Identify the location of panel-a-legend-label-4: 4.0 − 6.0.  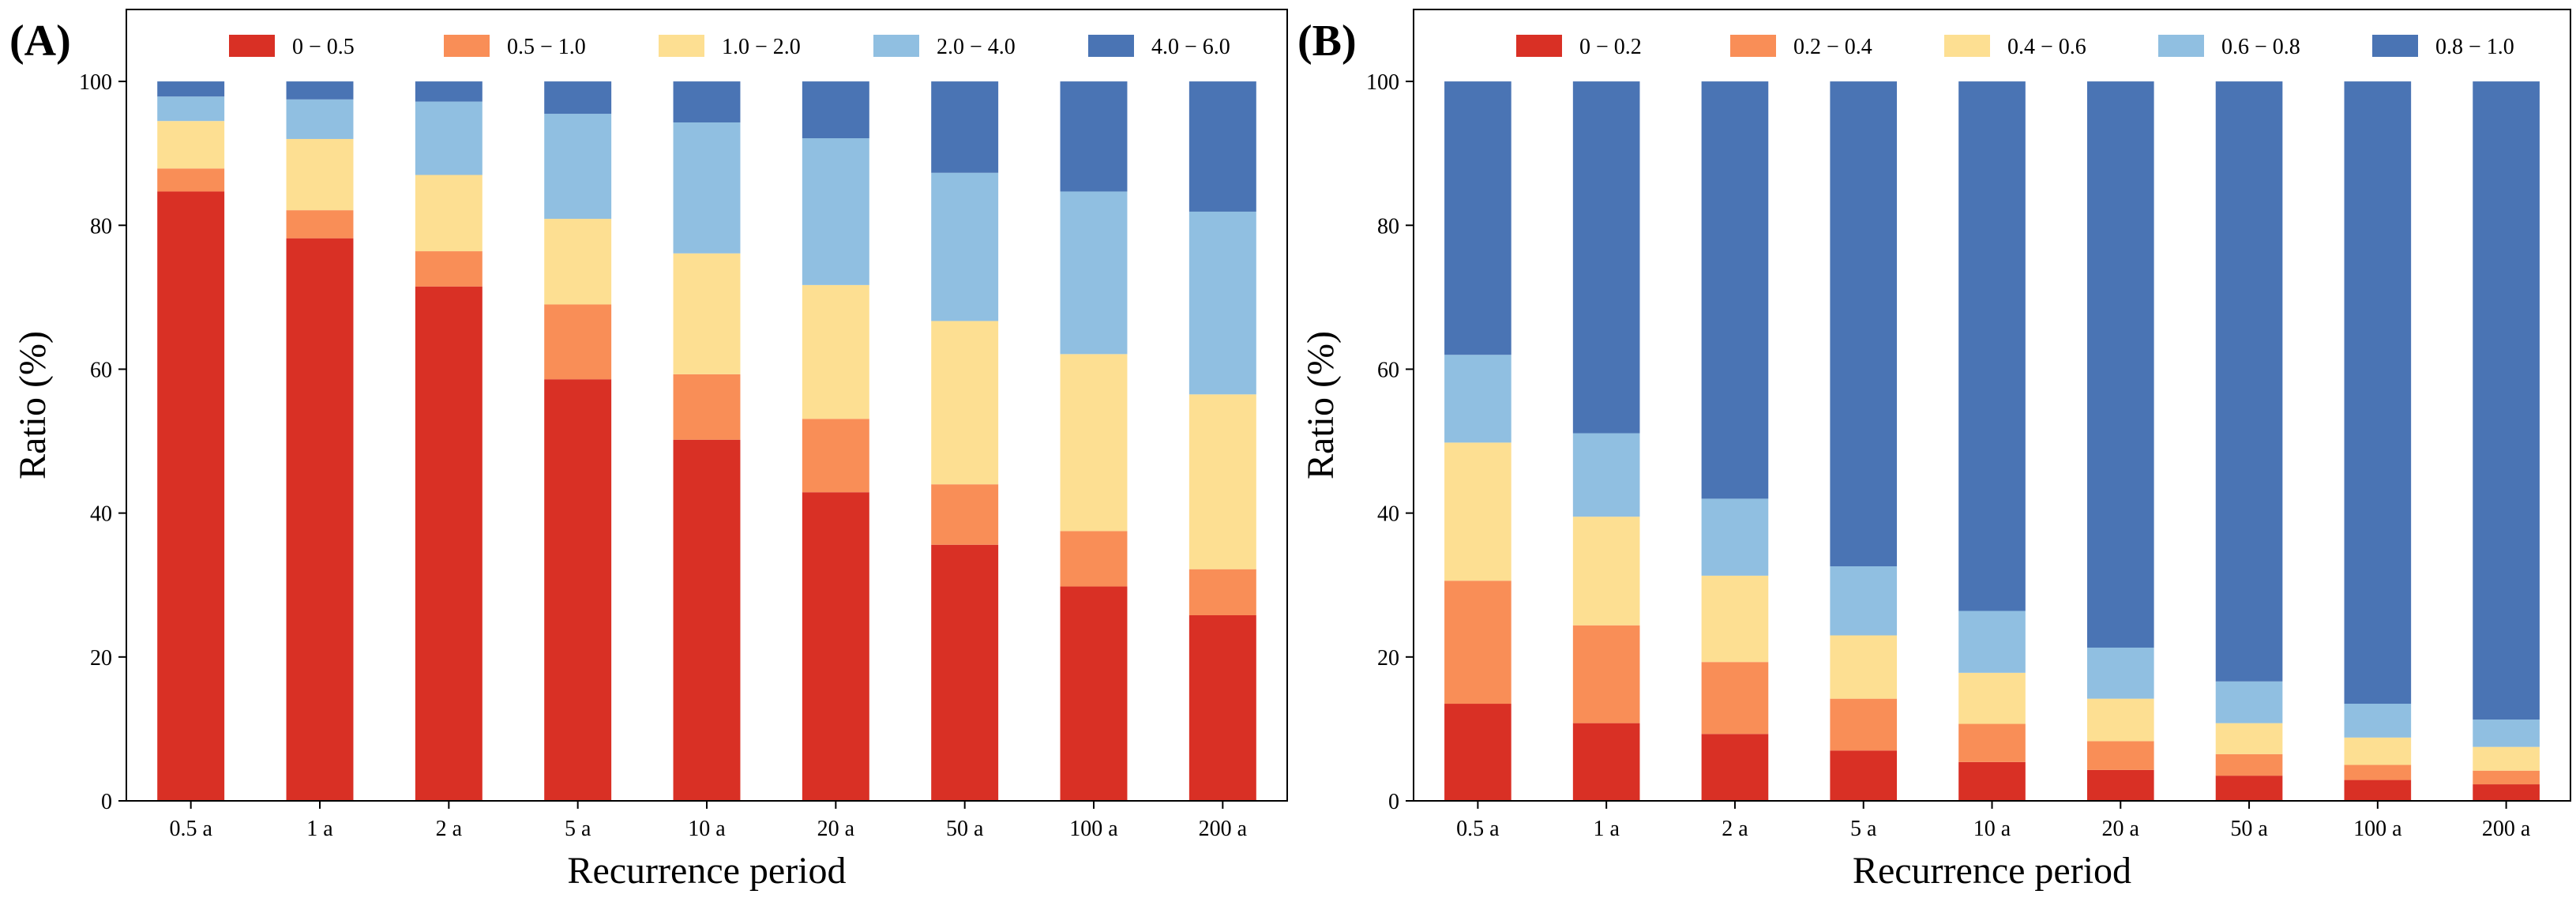
(1190, 47).